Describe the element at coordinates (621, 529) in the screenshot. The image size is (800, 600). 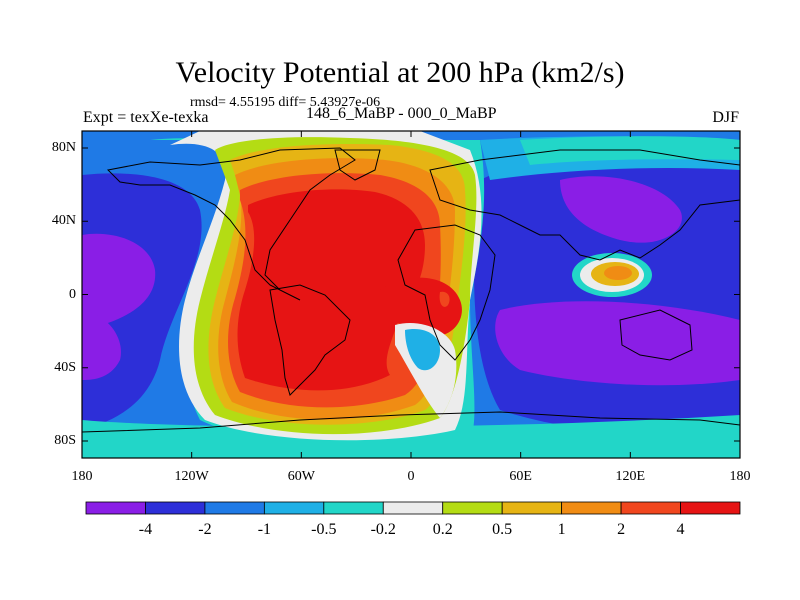
I see `colorbar-label: 2` at that location.